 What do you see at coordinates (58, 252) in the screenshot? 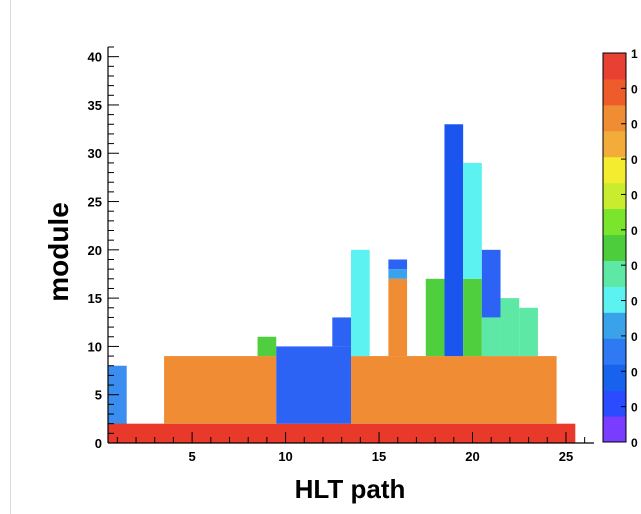
I see `y-axis-title: module` at bounding box center [58, 252].